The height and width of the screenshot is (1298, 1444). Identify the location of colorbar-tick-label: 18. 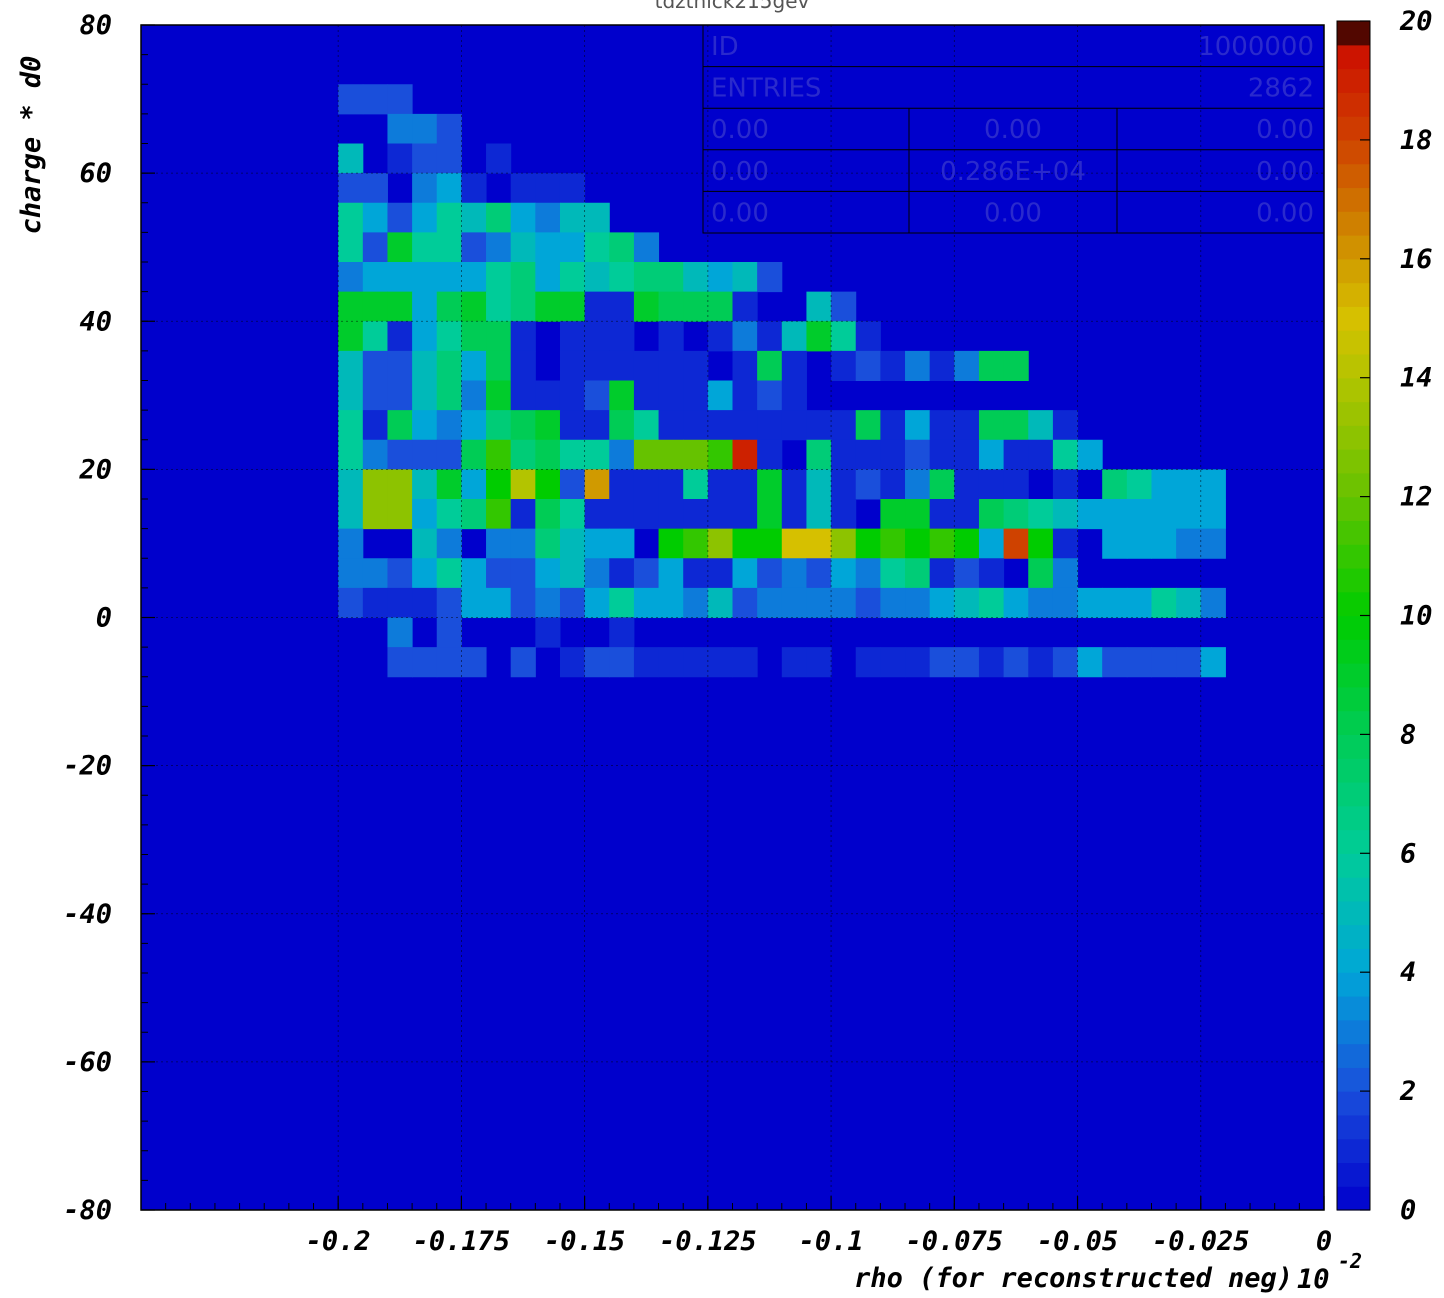
(1416, 140).